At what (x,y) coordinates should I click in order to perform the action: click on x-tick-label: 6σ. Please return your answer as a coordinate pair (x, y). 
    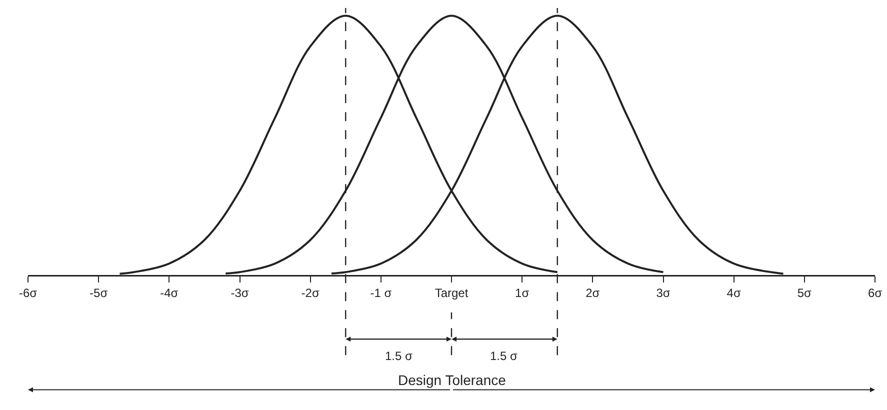
    Looking at the image, I should click on (875, 293).